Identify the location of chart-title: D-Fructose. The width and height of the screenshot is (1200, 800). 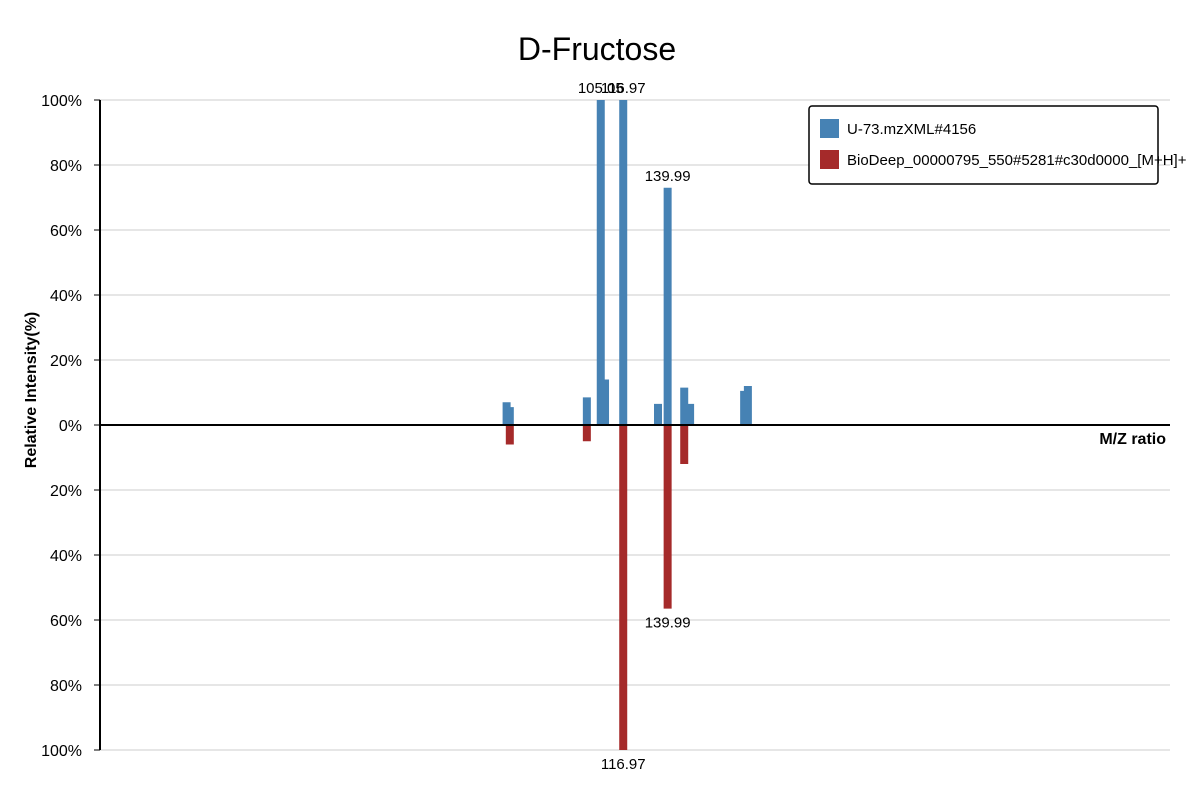
(597, 49).